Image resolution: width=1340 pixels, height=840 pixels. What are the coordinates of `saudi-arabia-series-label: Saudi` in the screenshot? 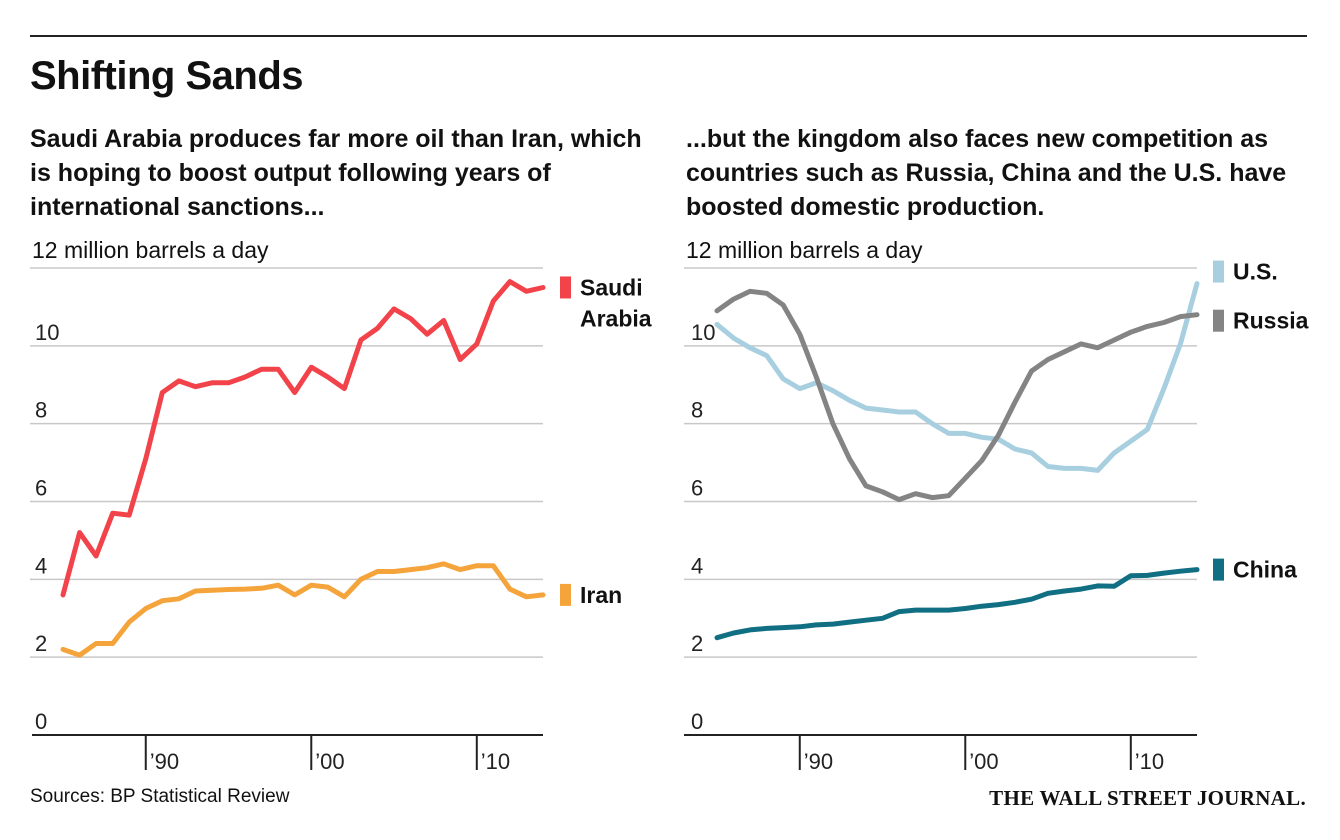 It's located at (611, 287).